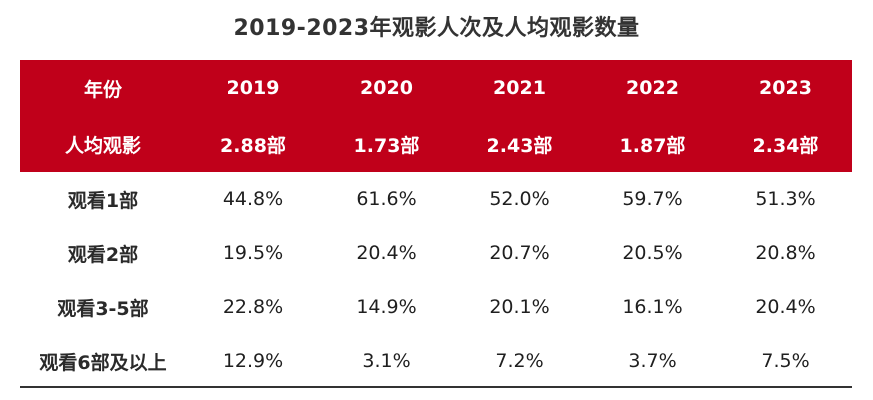 This screenshot has height=400, width=873. What do you see at coordinates (785, 88) in the screenshot?
I see `header-cell-2023: 2023` at bounding box center [785, 88].